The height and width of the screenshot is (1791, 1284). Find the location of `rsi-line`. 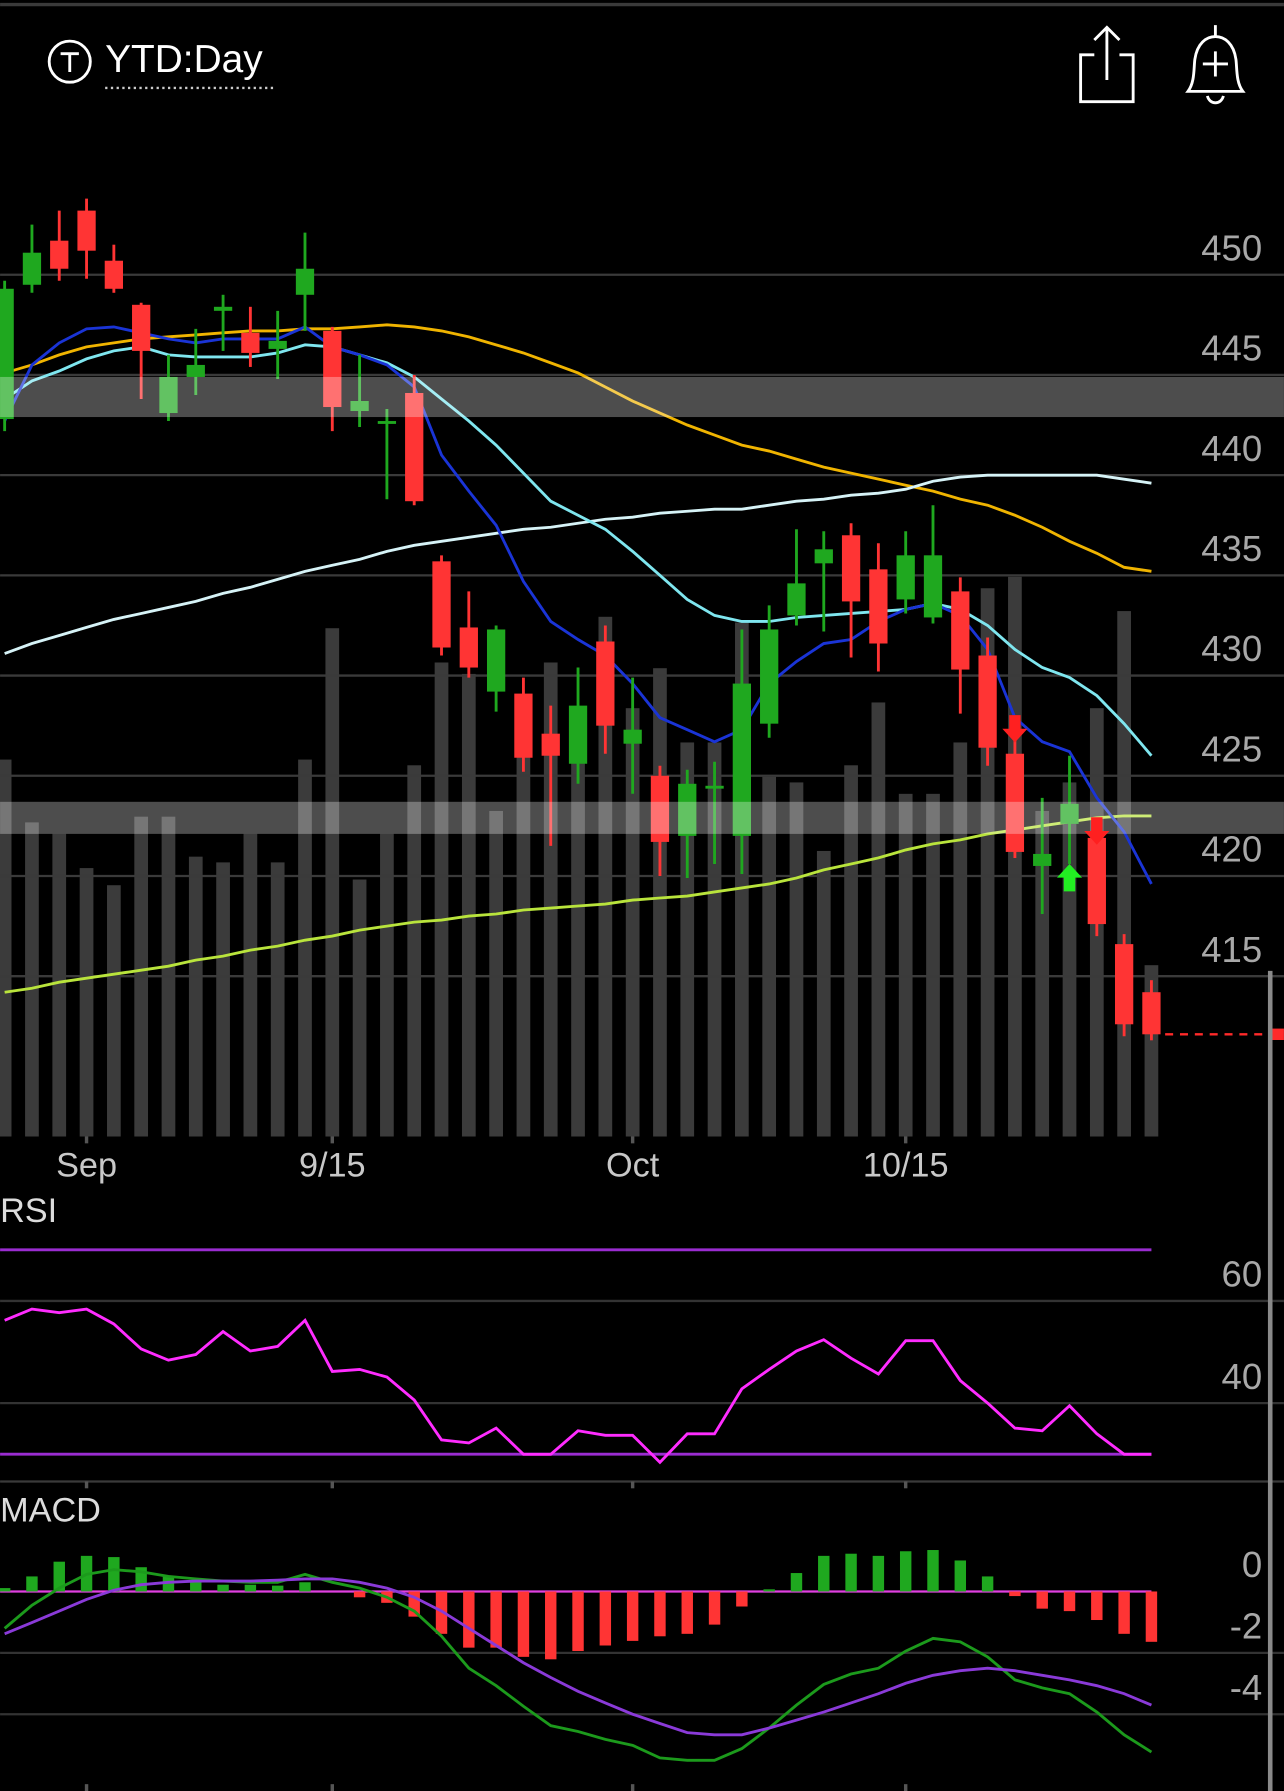

rsi-line is located at coordinates (578, 1386).